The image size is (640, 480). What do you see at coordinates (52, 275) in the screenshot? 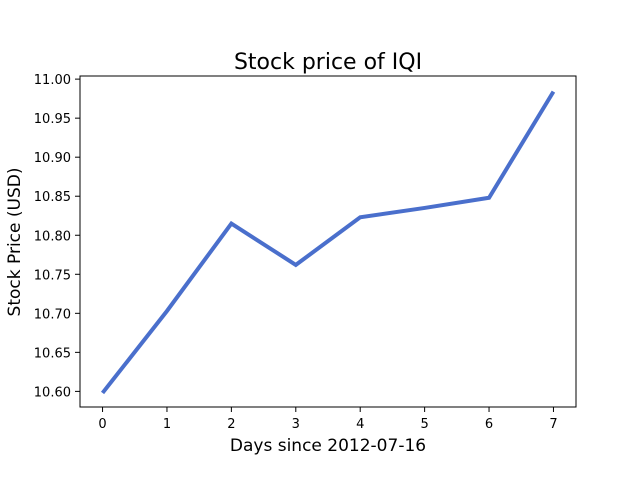
I see `y-tick-label: 10.75` at bounding box center [52, 275].